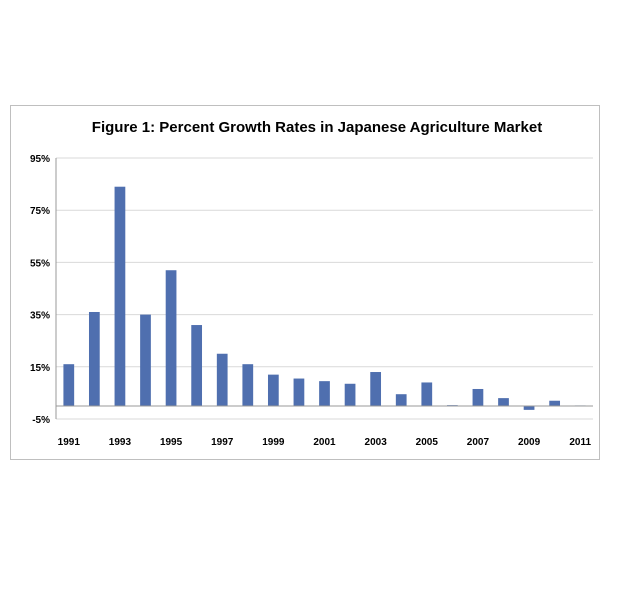  What do you see at coordinates (401, 400) in the screenshot?
I see `bar-2004` at bounding box center [401, 400].